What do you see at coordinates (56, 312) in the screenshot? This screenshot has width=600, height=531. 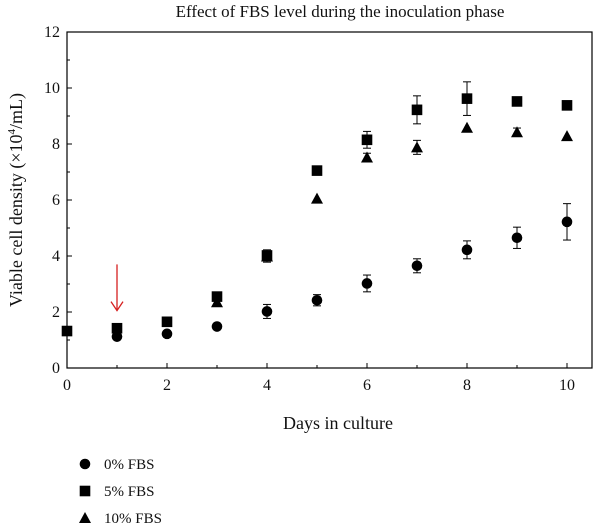 I see `y-tick-label: 2` at bounding box center [56, 312].